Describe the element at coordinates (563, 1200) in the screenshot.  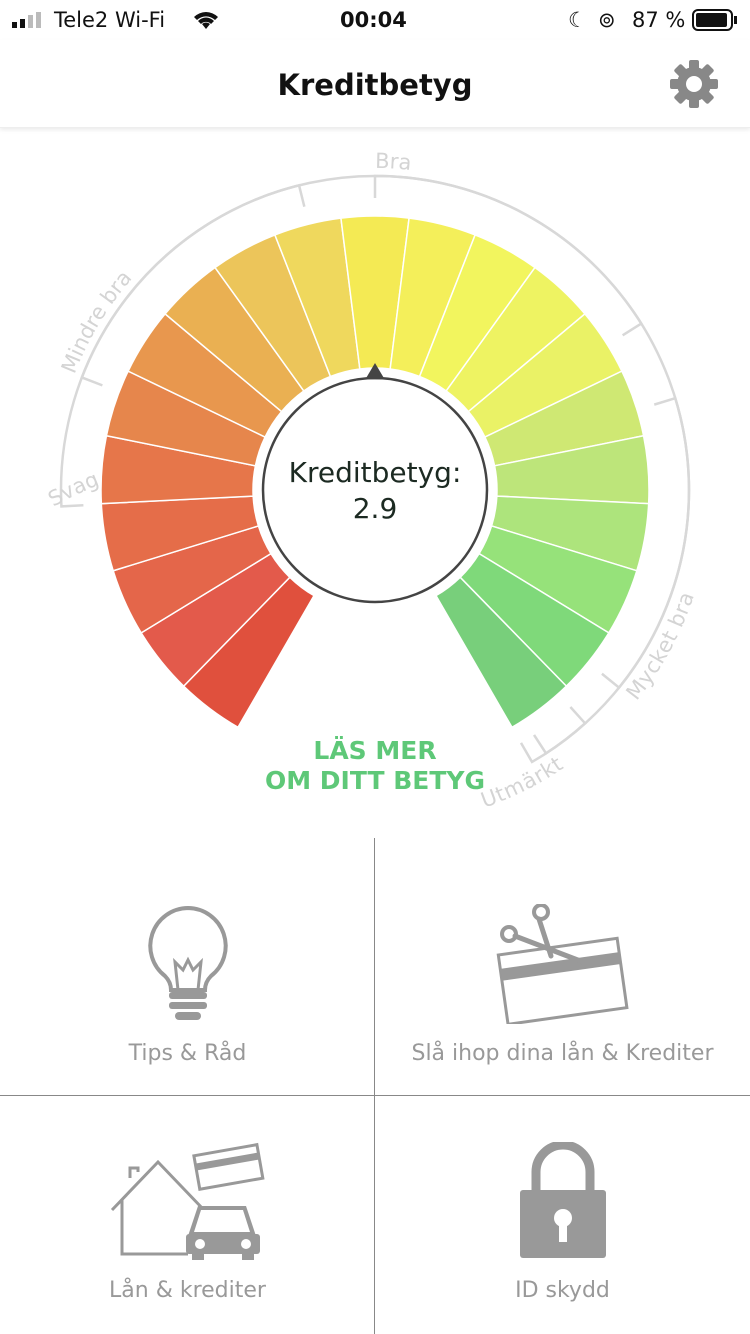
I see `padlock-icon` at that location.